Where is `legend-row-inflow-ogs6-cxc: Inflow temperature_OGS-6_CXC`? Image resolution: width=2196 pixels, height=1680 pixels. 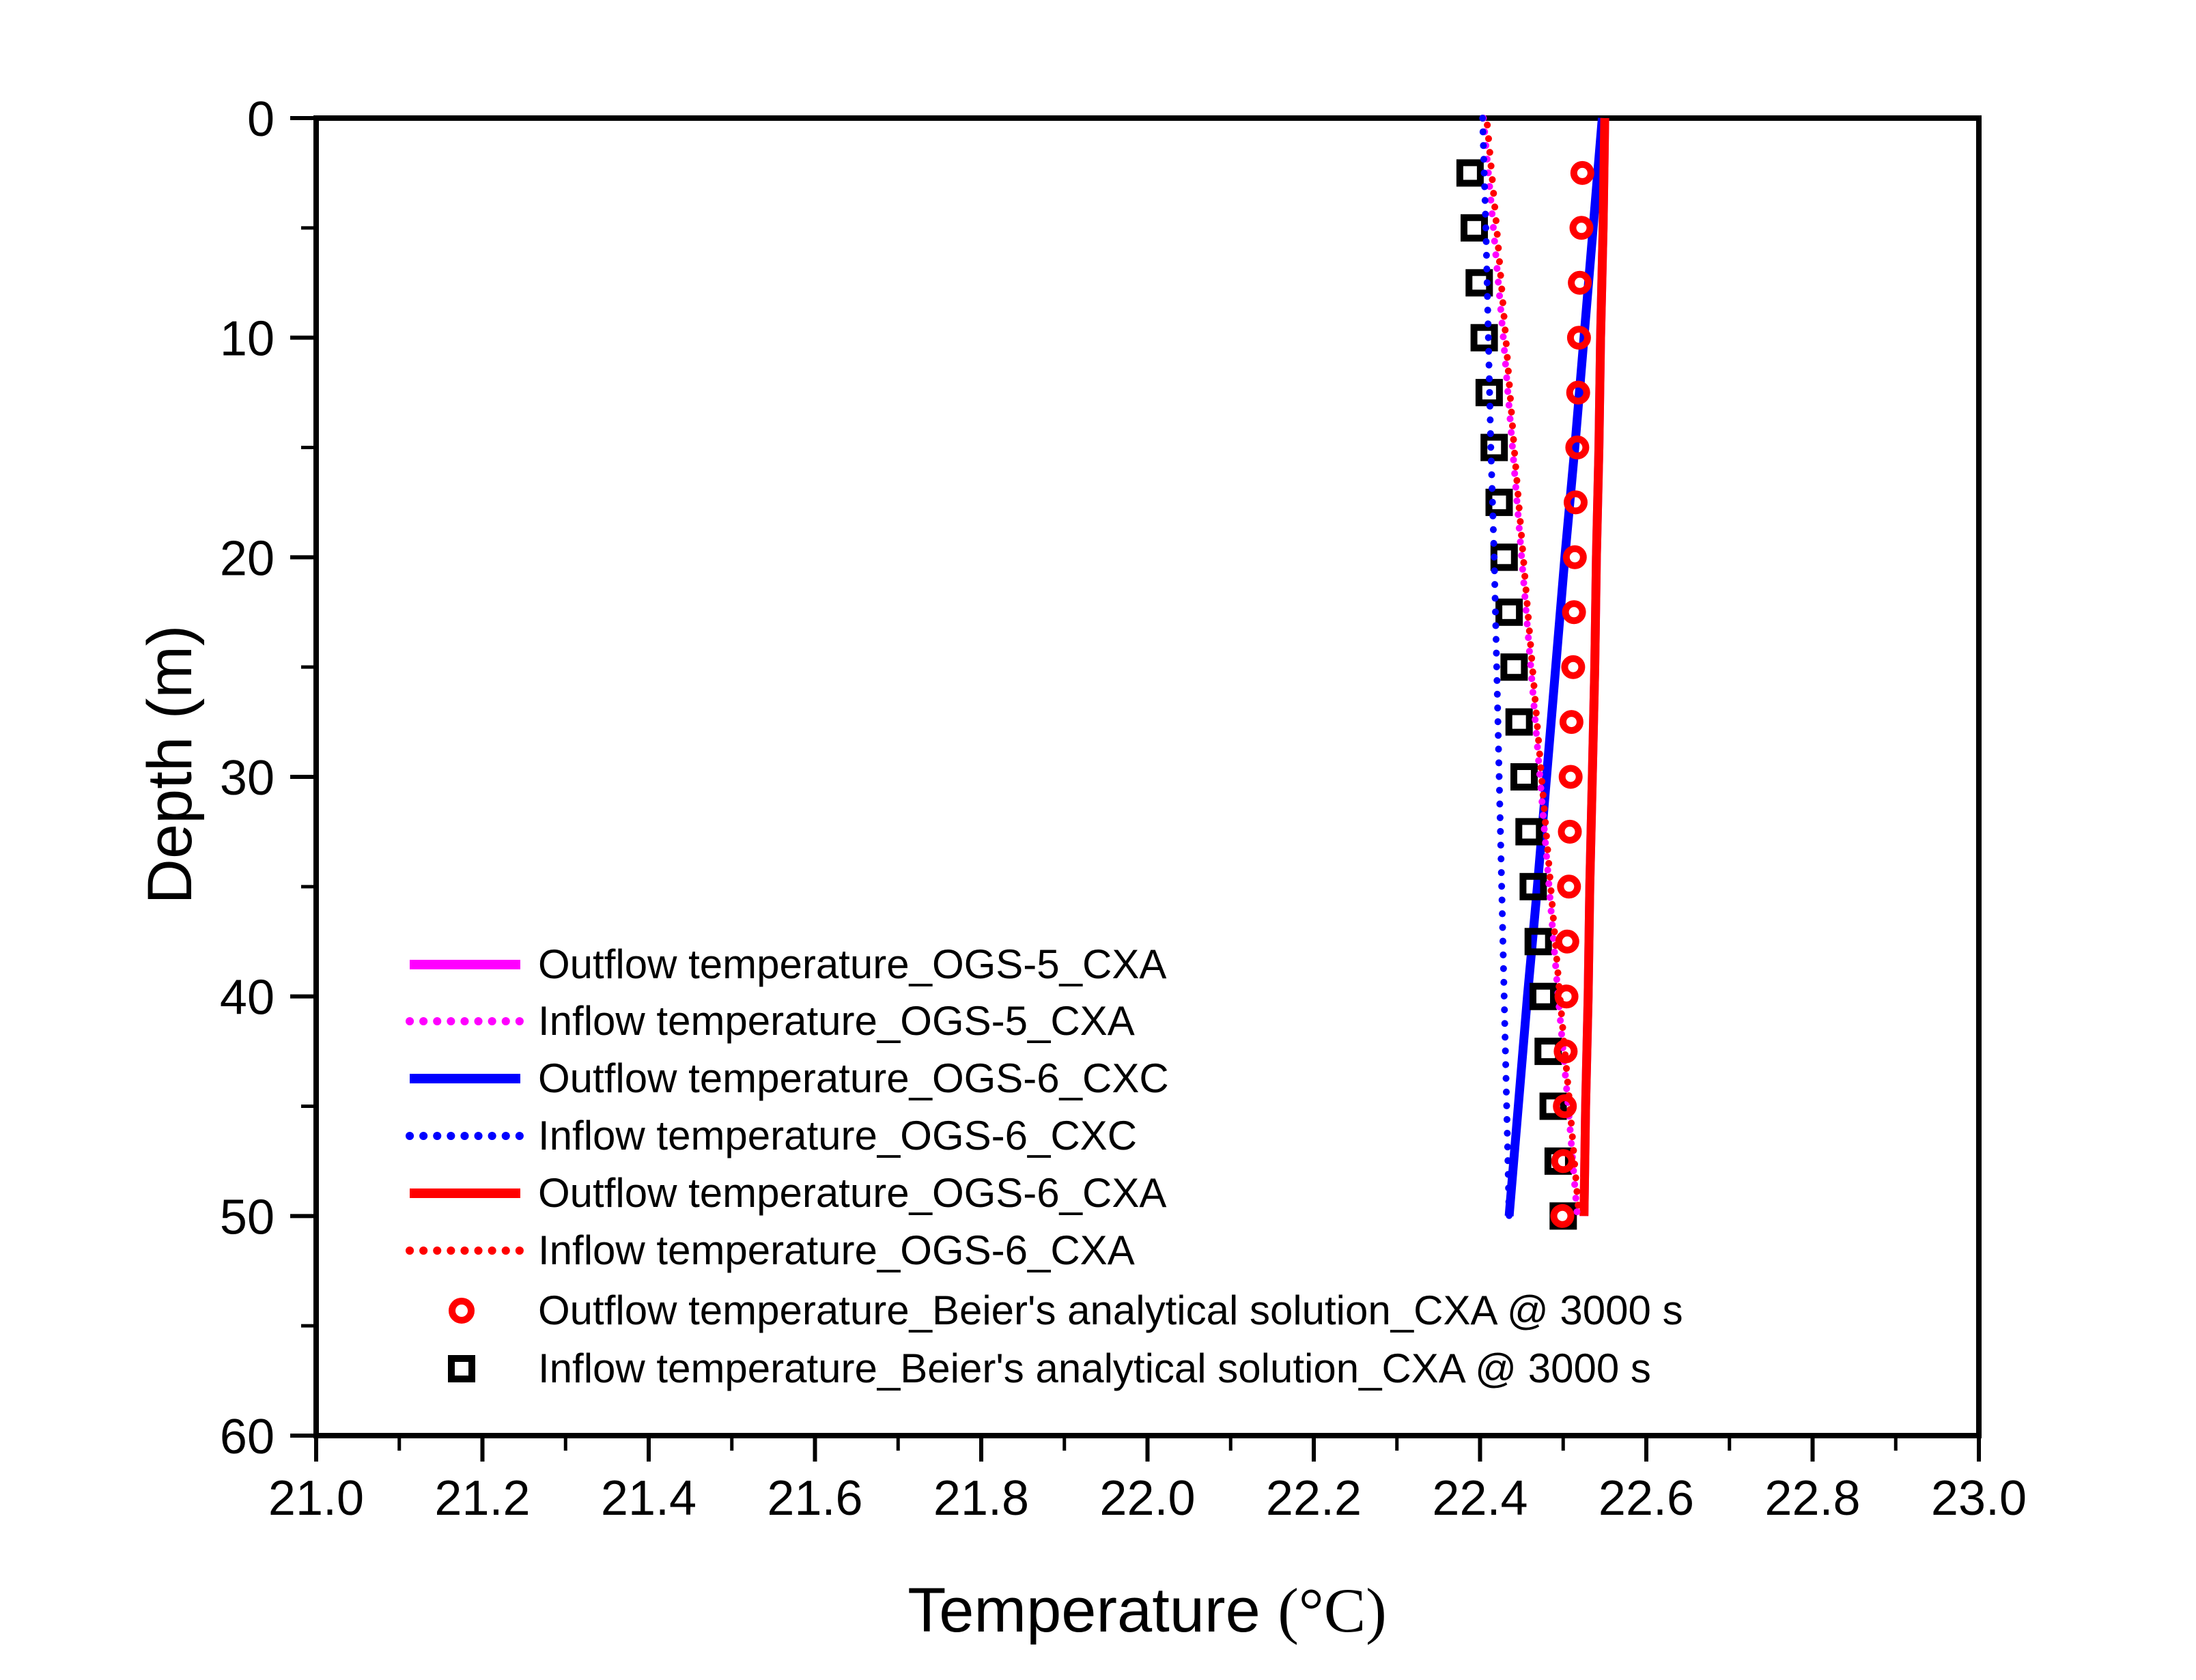
legend-row-inflow-ogs6-cxc: Inflow temperature_OGS-6_CXC is located at coordinates (771, 1135).